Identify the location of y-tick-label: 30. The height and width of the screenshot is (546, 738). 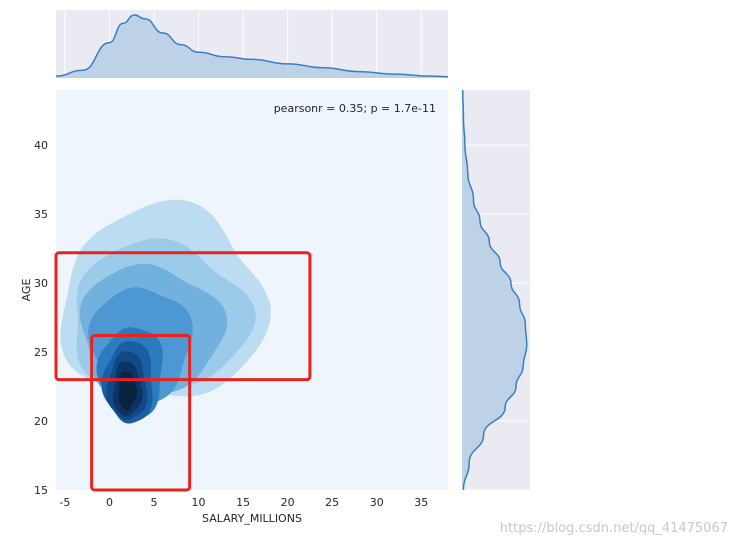
(41, 283).